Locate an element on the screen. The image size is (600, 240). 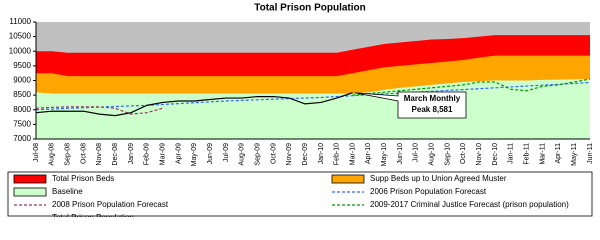
x-tick-label: Mar-10 is located at coordinates (352, 154).